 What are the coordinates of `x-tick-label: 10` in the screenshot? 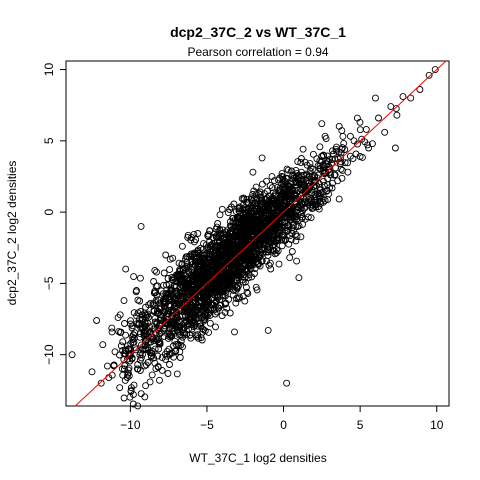 It's located at (437, 425).